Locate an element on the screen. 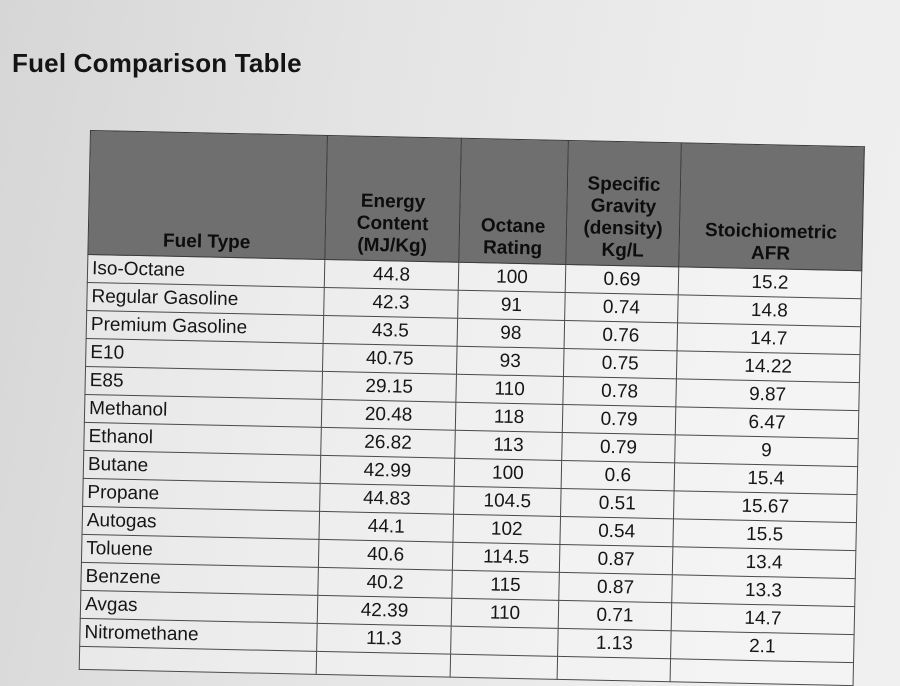 The width and height of the screenshot is (900, 686). cell-energy-content: 26.82 is located at coordinates (388, 443).